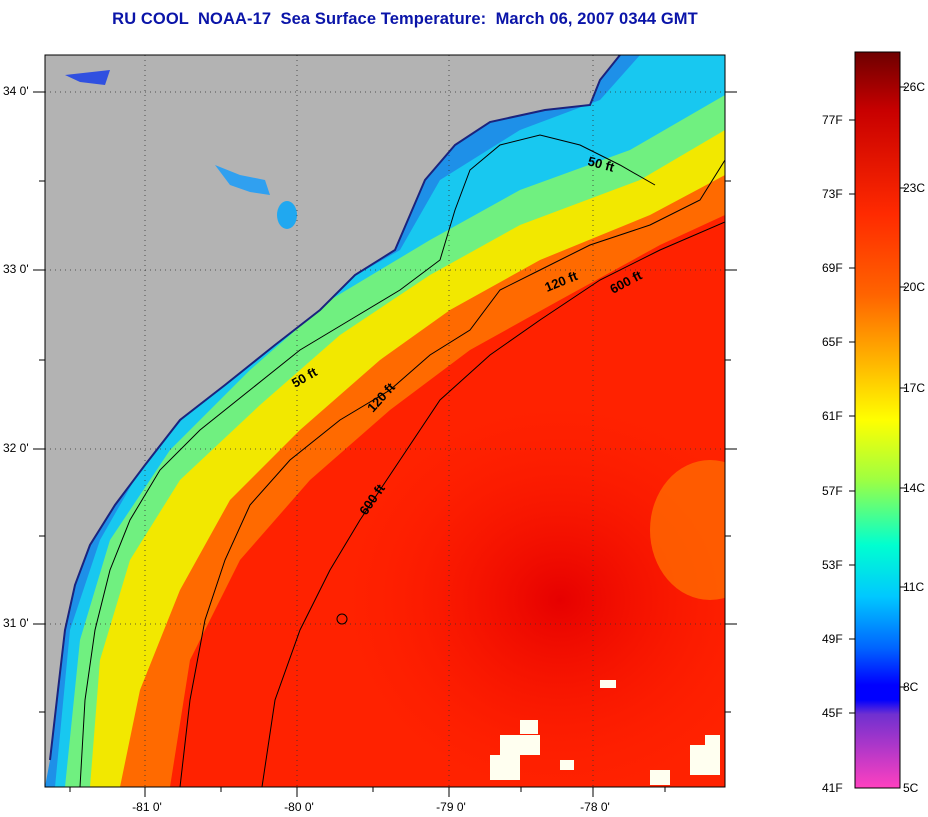 Image resolution: width=928 pixels, height=817 pixels. What do you see at coordinates (832, 194) in the screenshot?
I see `colorbar-f-label: 73F` at bounding box center [832, 194].